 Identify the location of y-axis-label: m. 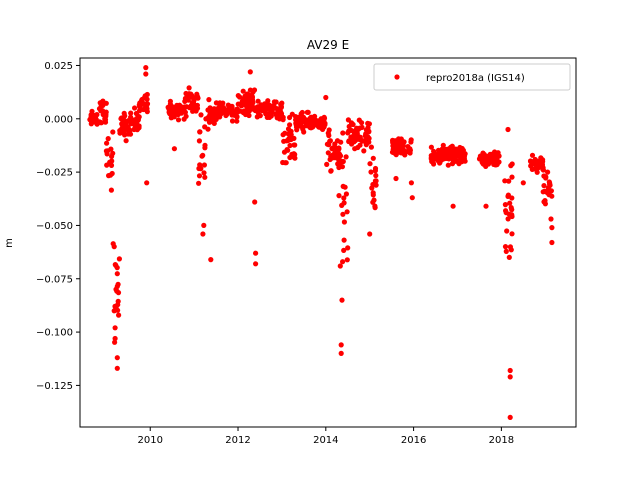
(9, 243).